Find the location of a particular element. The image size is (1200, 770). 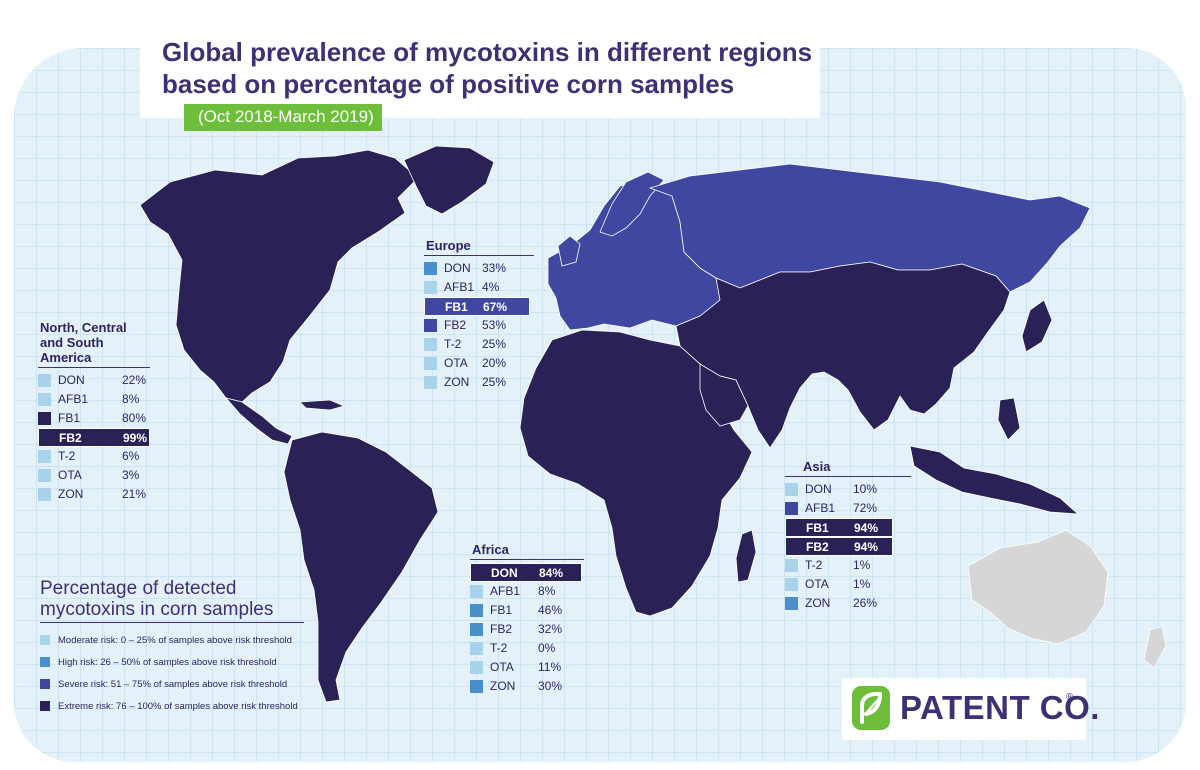

legend-title-line: Percentage of detected is located at coordinates (138, 588).